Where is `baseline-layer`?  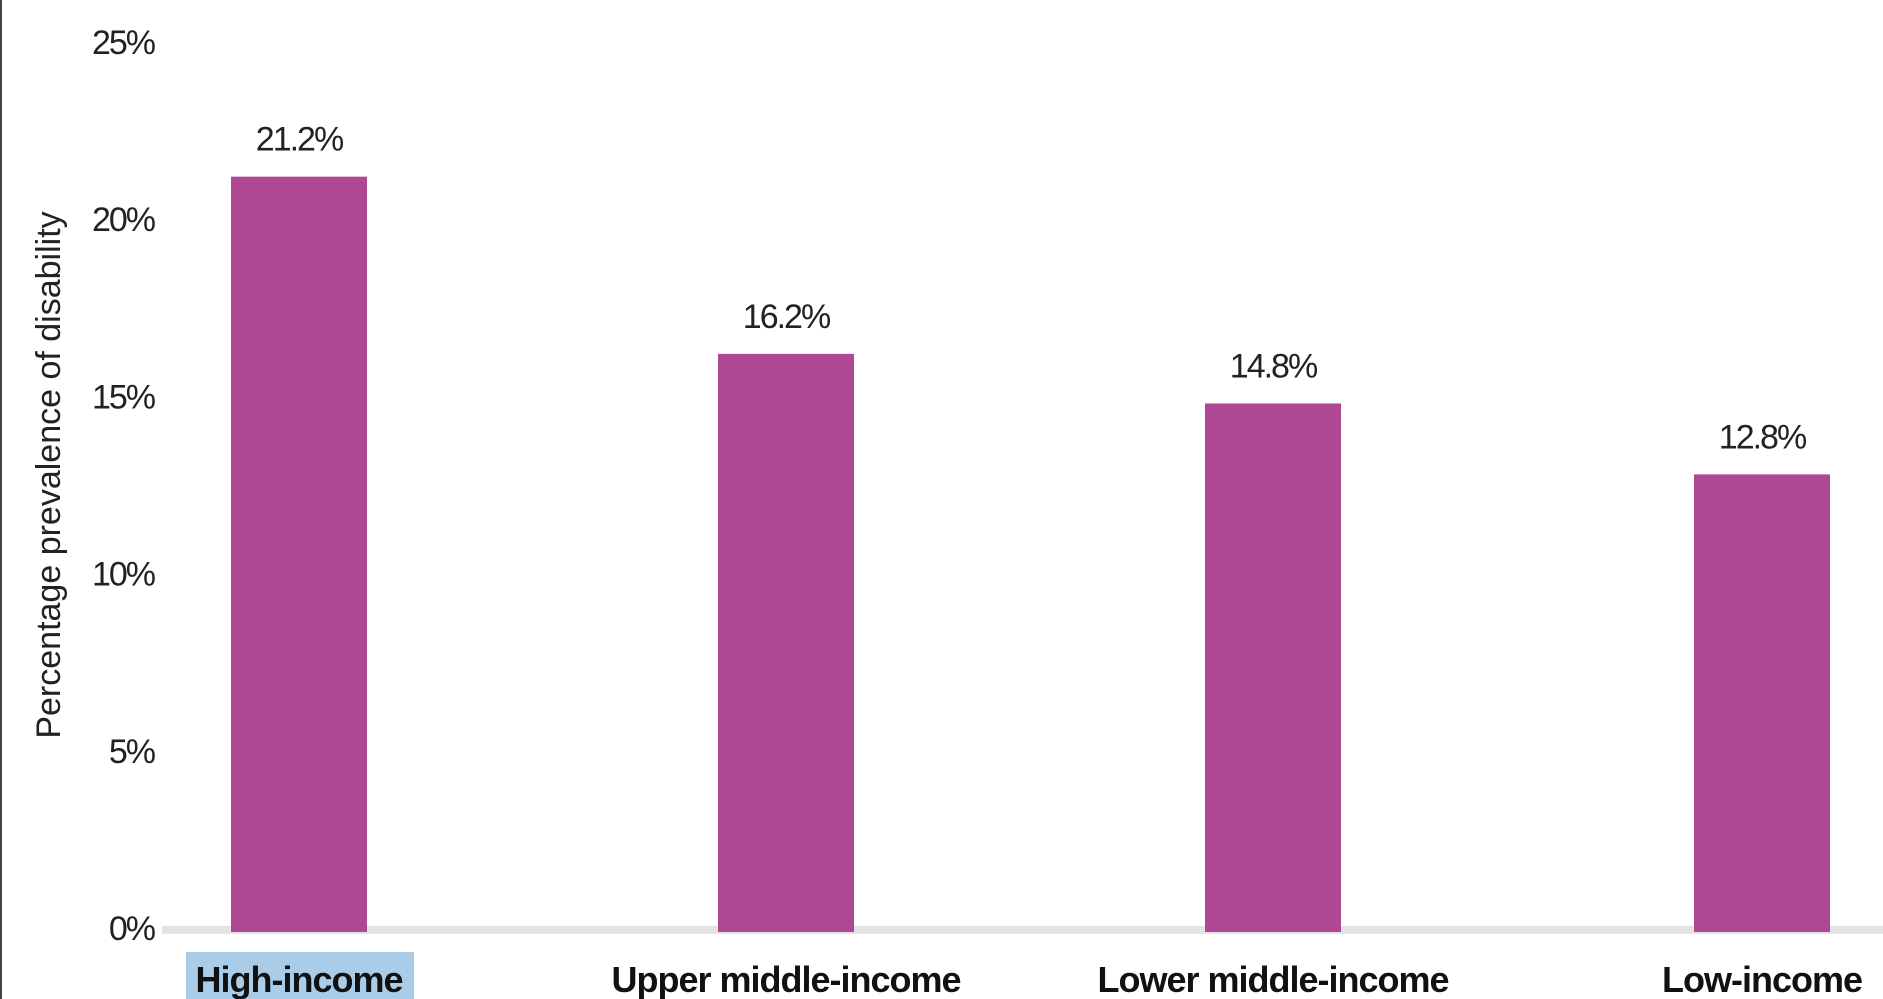
baseline-layer is located at coordinates (1022, 930).